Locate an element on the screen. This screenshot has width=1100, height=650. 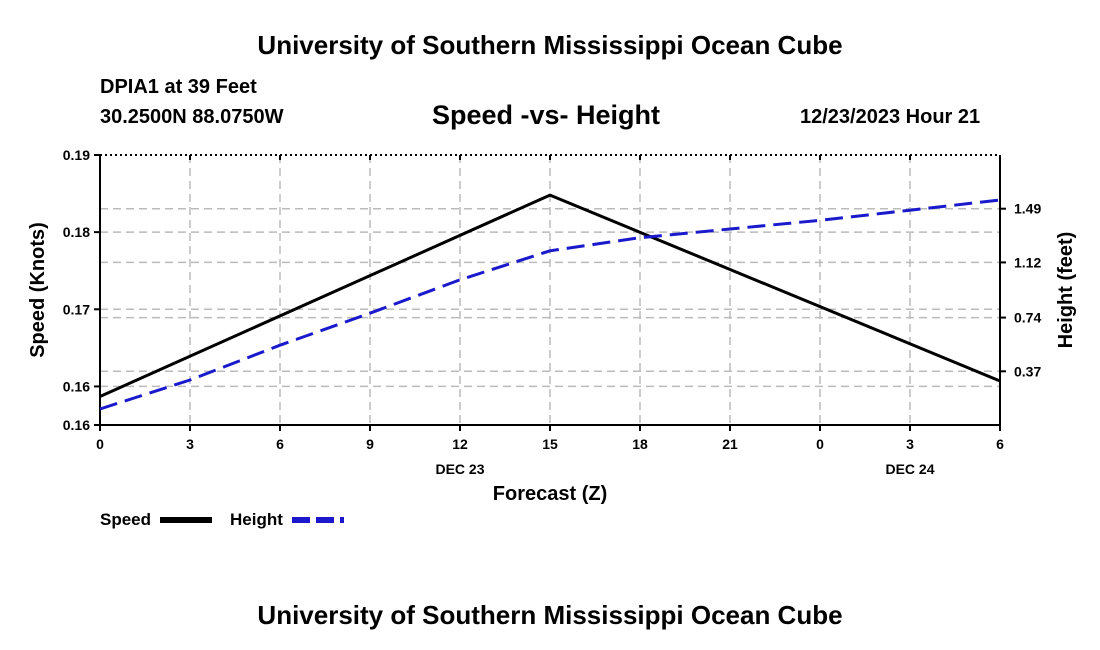
x-tick-label: 12 is located at coordinates (460, 444).